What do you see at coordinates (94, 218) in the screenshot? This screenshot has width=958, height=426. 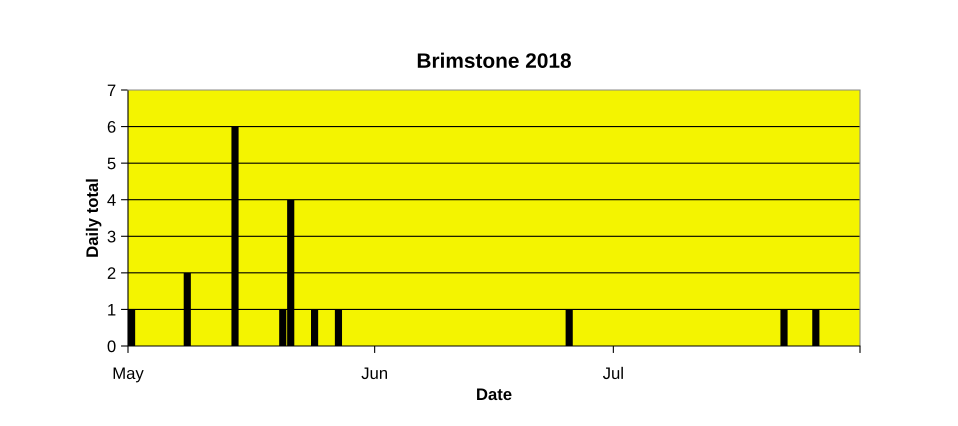 I see `y-axis-title: Daily total` at bounding box center [94, 218].